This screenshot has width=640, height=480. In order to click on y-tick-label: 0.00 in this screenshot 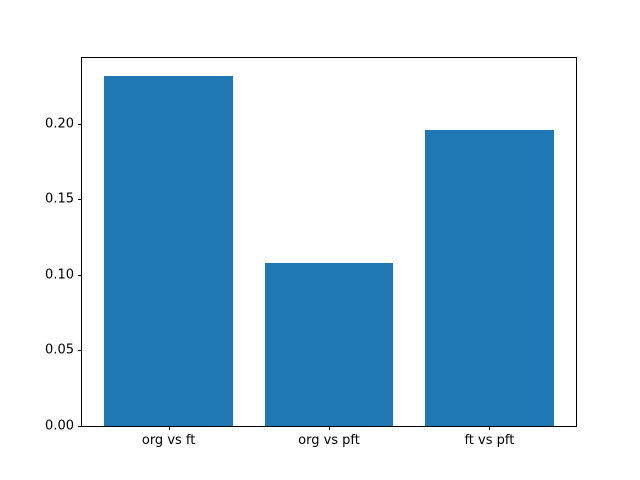, I will do `click(59, 426)`.